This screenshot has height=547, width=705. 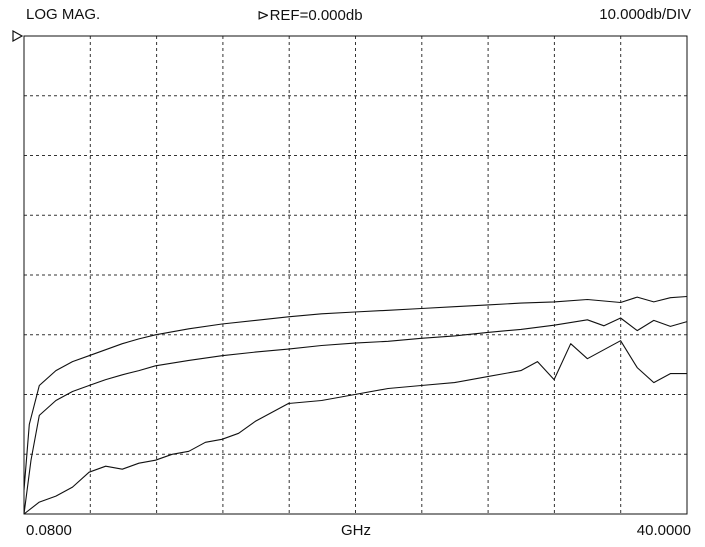 What do you see at coordinates (663, 530) in the screenshot?
I see `stop-frequency-label: 40.0000` at bounding box center [663, 530].